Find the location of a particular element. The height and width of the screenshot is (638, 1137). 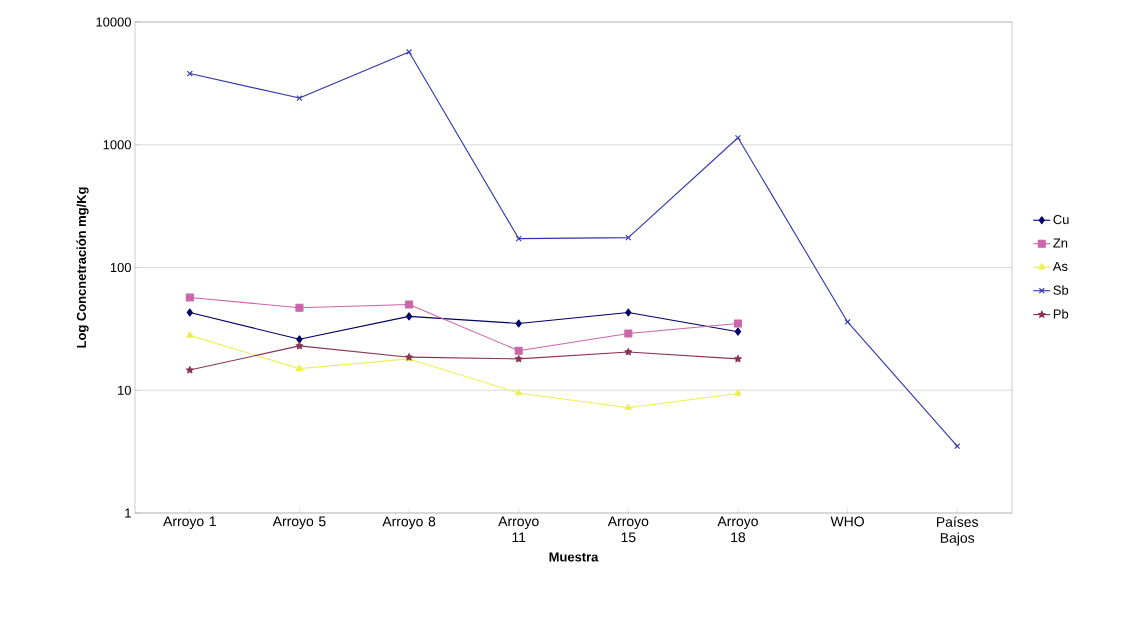

x-axis-title: Muestra is located at coordinates (574, 557).